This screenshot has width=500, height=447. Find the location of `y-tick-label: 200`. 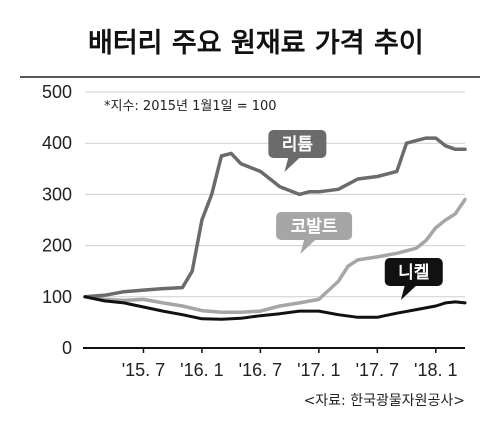

y-tick-label: 200 is located at coordinates (57, 246).